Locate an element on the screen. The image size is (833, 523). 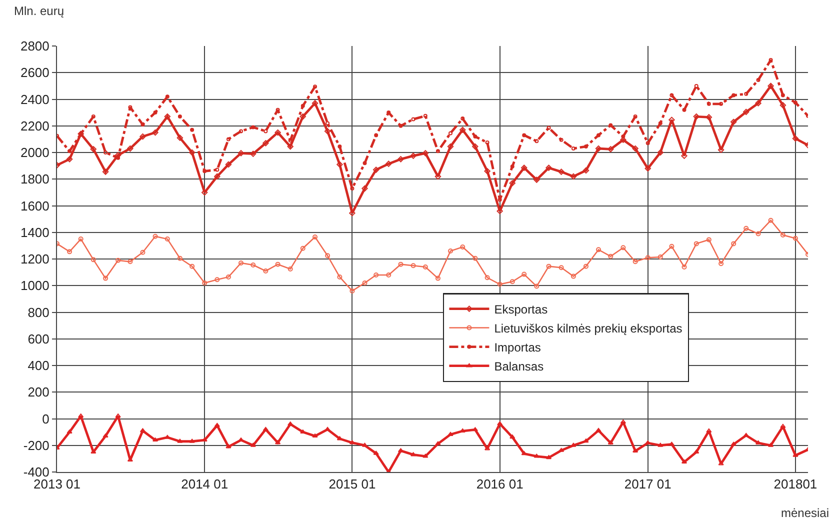
y-tick-label: 800 is located at coordinates (39, 312).